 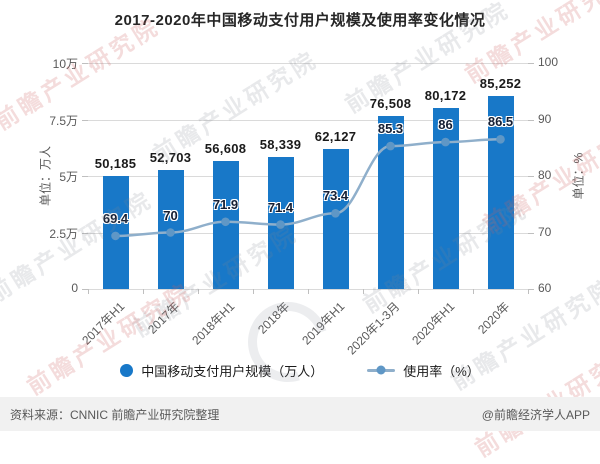 What do you see at coordinates (225, 149) in the screenshot?
I see `bar-value-label: 56,608` at bounding box center [225, 149].